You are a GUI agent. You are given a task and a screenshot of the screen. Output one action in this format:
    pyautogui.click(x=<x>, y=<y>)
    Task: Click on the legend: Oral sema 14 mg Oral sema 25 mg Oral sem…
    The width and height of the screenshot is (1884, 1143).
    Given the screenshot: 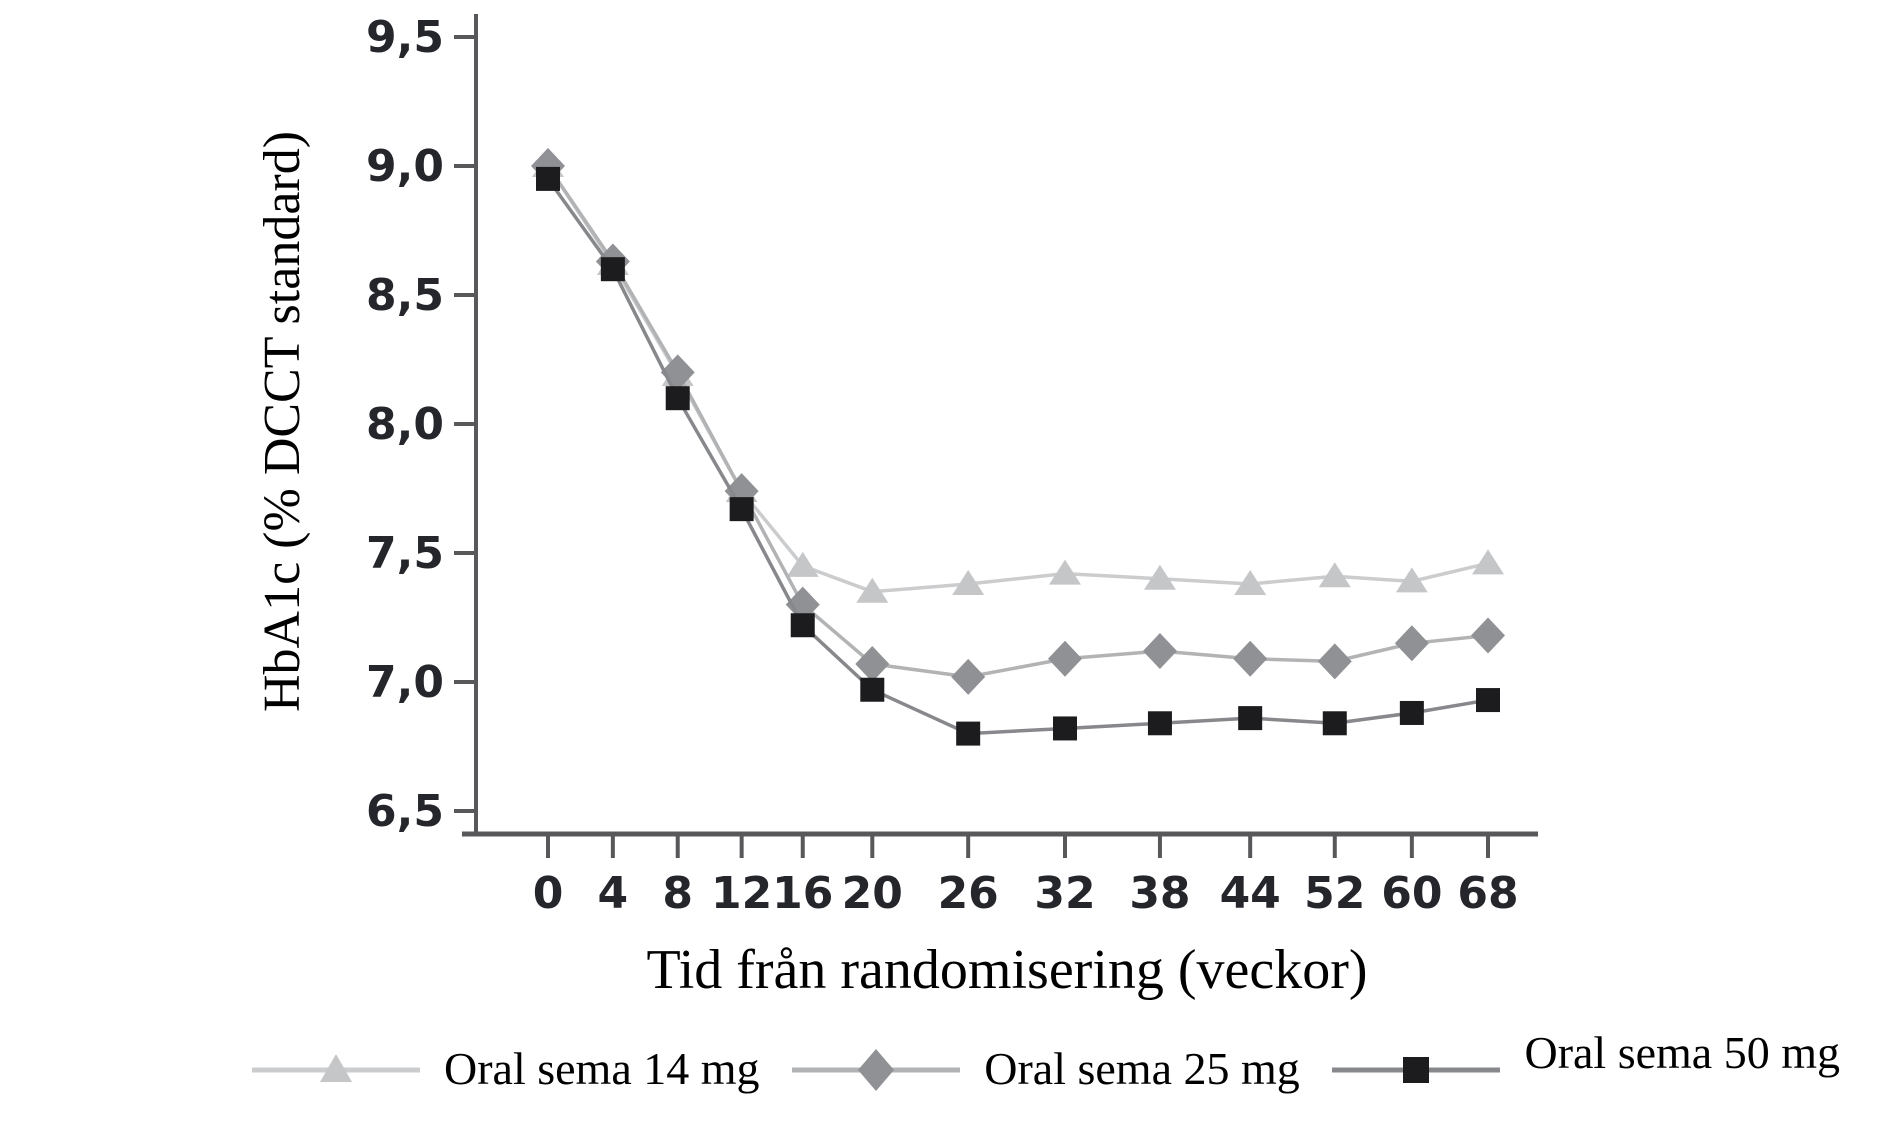 What is the action you would take?
    pyautogui.click(x=1045, y=1061)
    